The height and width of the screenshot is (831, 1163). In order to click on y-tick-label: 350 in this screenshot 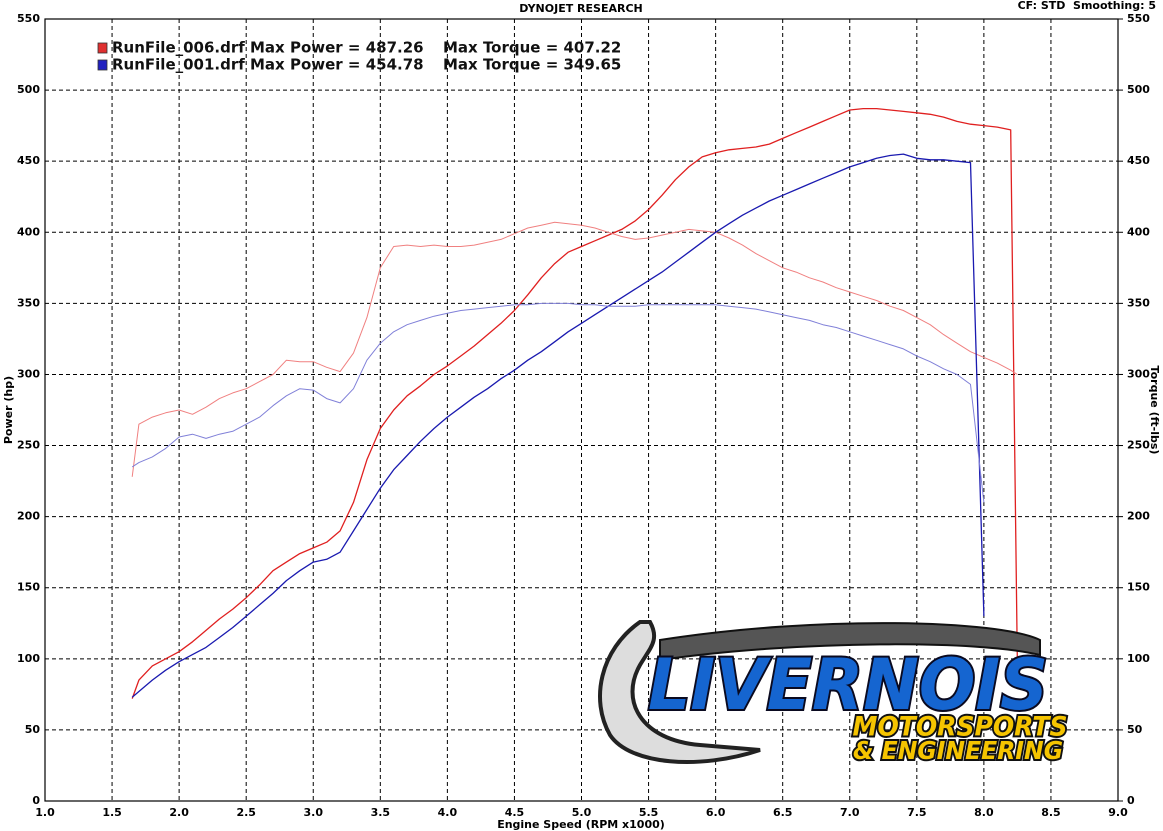, I will do `click(28, 302)`.